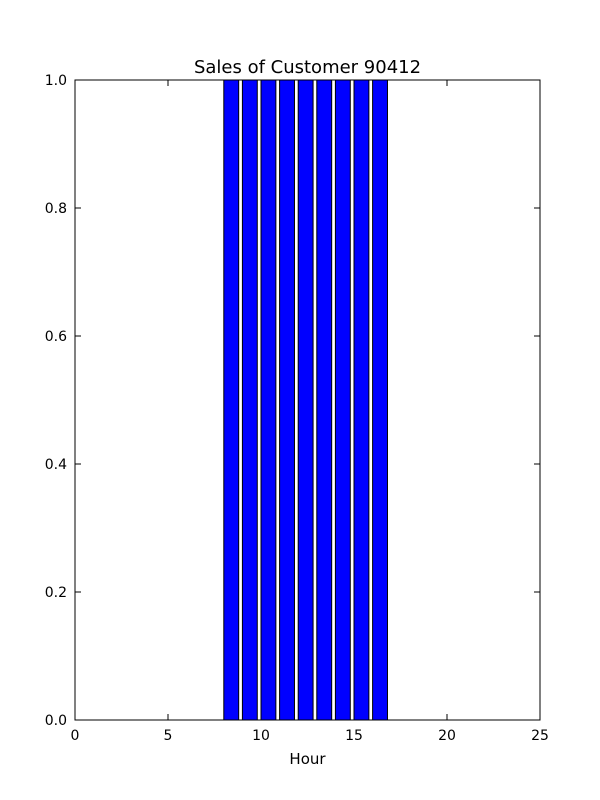 Image resolution: width=600 pixels, height=800 pixels. What do you see at coordinates (168, 736) in the screenshot?
I see `x-tick-label: 5` at bounding box center [168, 736].